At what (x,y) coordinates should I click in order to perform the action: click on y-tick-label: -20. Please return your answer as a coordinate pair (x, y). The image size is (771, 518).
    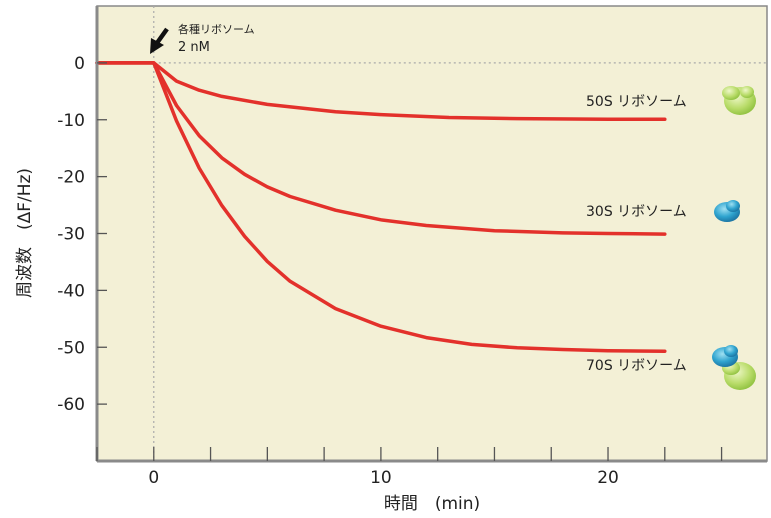
    Looking at the image, I should click on (71, 178).